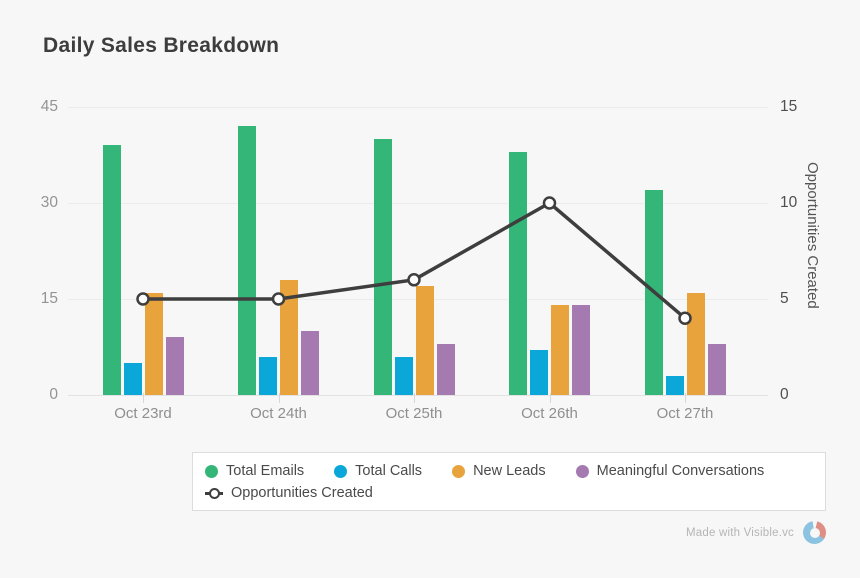 The image size is (860, 578). Describe the element at coordinates (49, 298) in the screenshot. I see `left-axis-tick-15: 15` at that location.